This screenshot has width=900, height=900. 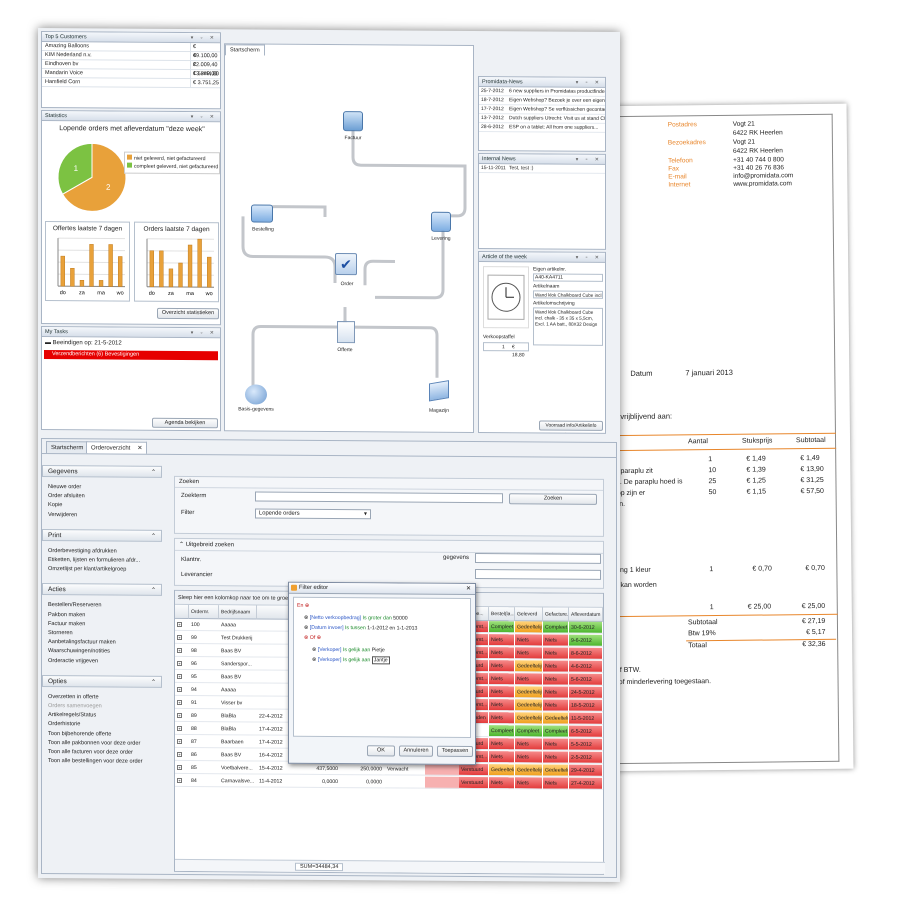 I want to click on voorraad-info-button: Voorraad info/Artikelinfo tonen, so click(x=571, y=427).